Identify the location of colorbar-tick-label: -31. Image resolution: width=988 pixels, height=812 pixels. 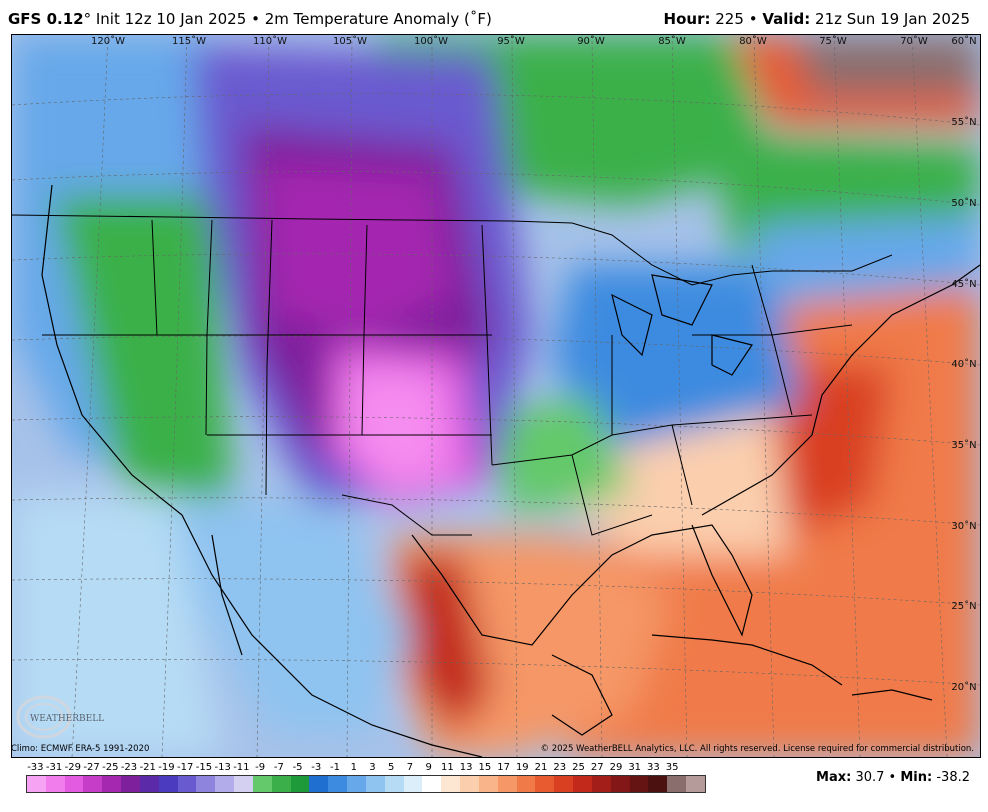
(54, 767).